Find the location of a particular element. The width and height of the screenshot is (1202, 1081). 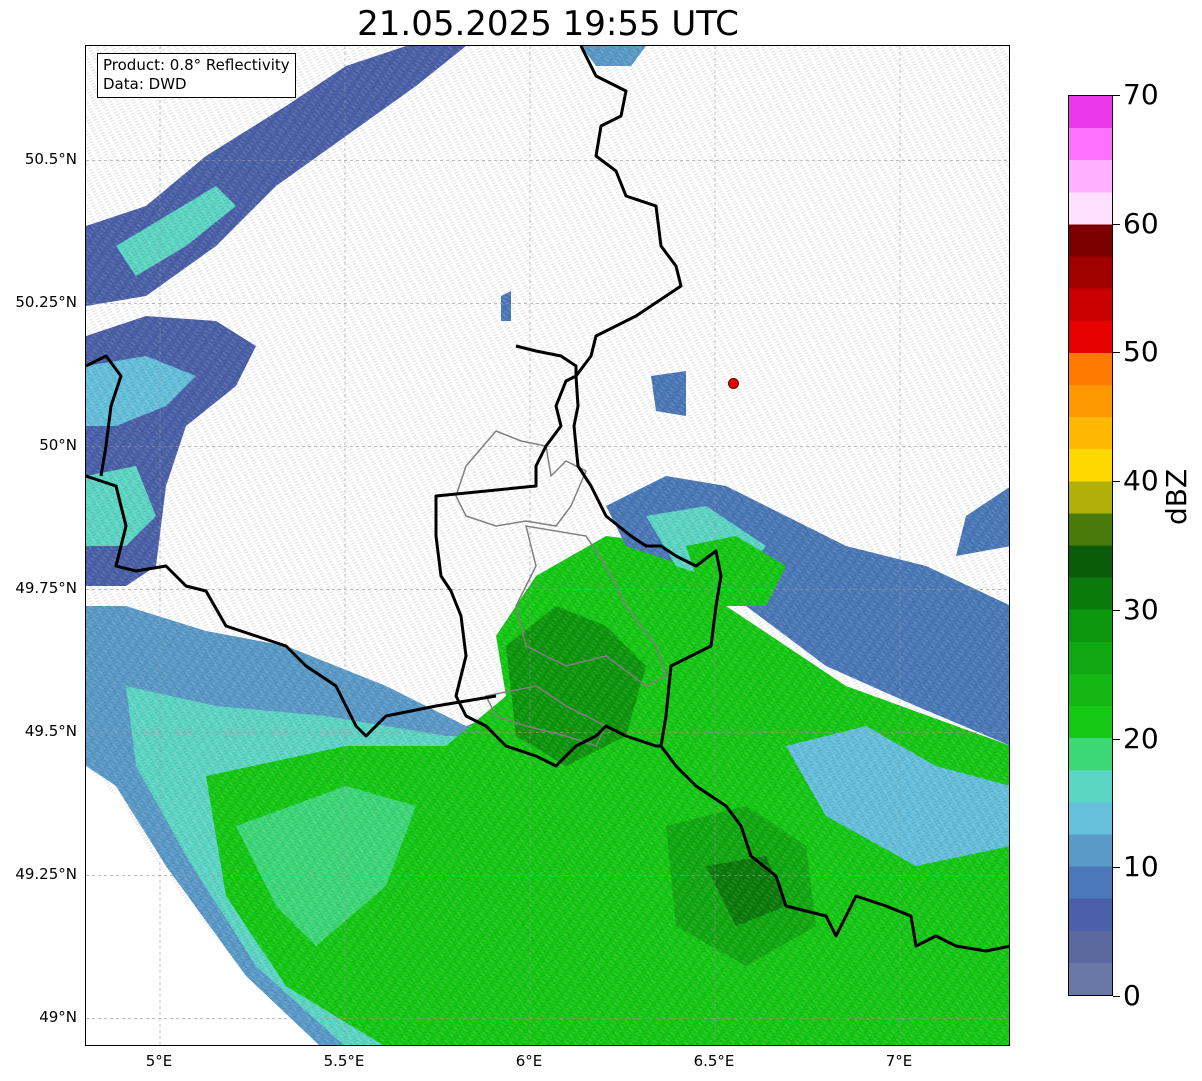

colorbar-tick-label-0: 0 is located at coordinates (1132, 995).